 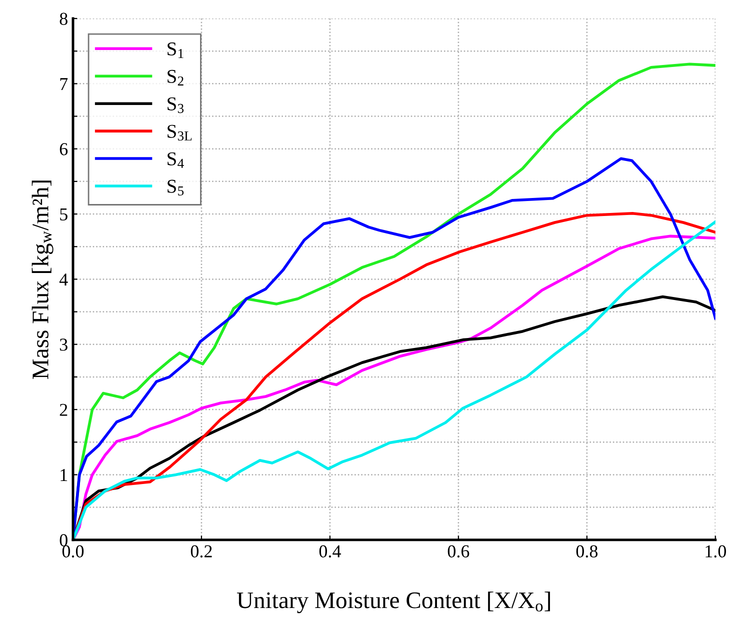 I want to click on legend-label: S$_{3}$, so click(x=176, y=105).